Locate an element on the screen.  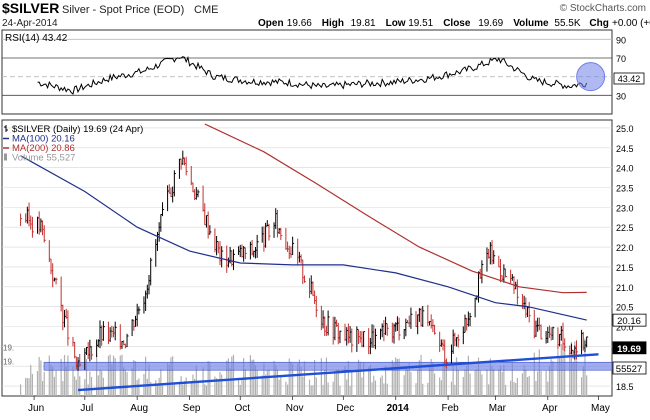
x-tick-label: Sep is located at coordinates (192, 408).